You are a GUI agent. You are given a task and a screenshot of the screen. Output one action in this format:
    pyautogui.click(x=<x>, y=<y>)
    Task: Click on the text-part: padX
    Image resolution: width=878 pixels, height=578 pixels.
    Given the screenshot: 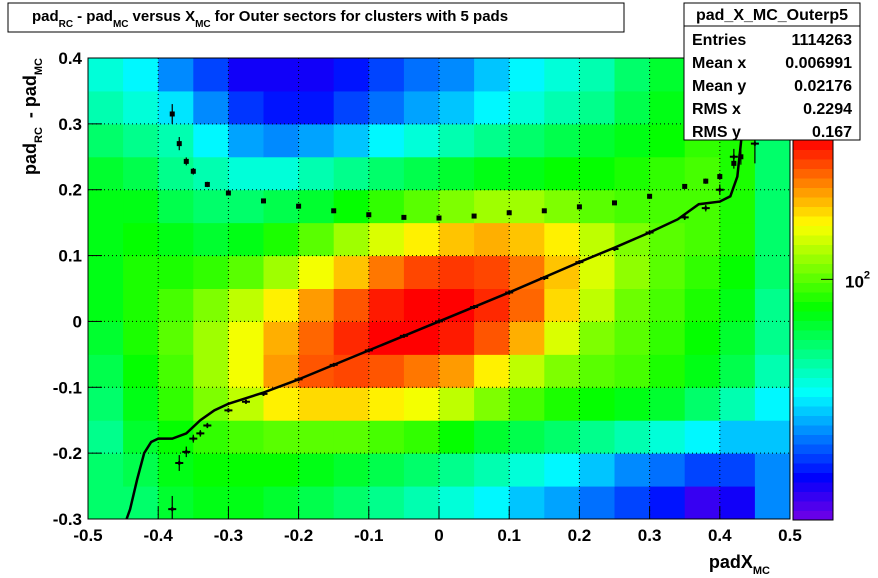 What is the action you would take?
    pyautogui.click(x=731, y=562)
    